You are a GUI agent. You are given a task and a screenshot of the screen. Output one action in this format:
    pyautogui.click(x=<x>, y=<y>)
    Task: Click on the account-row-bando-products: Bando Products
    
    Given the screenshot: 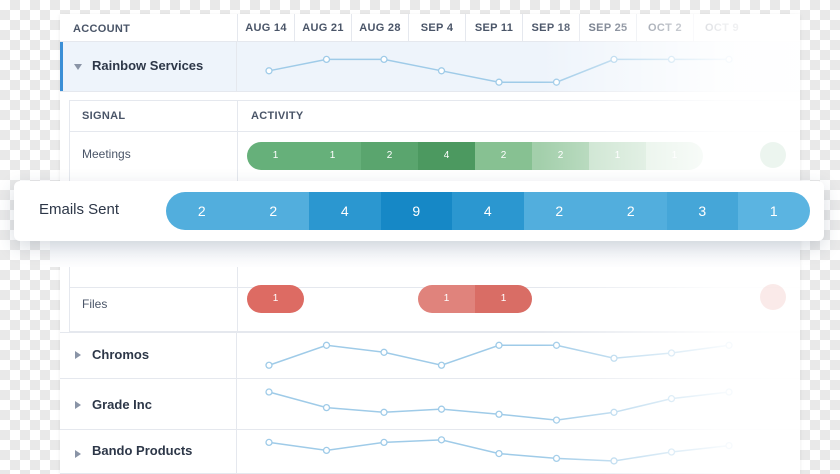 What is the action you would take?
    pyautogui.click(x=430, y=452)
    